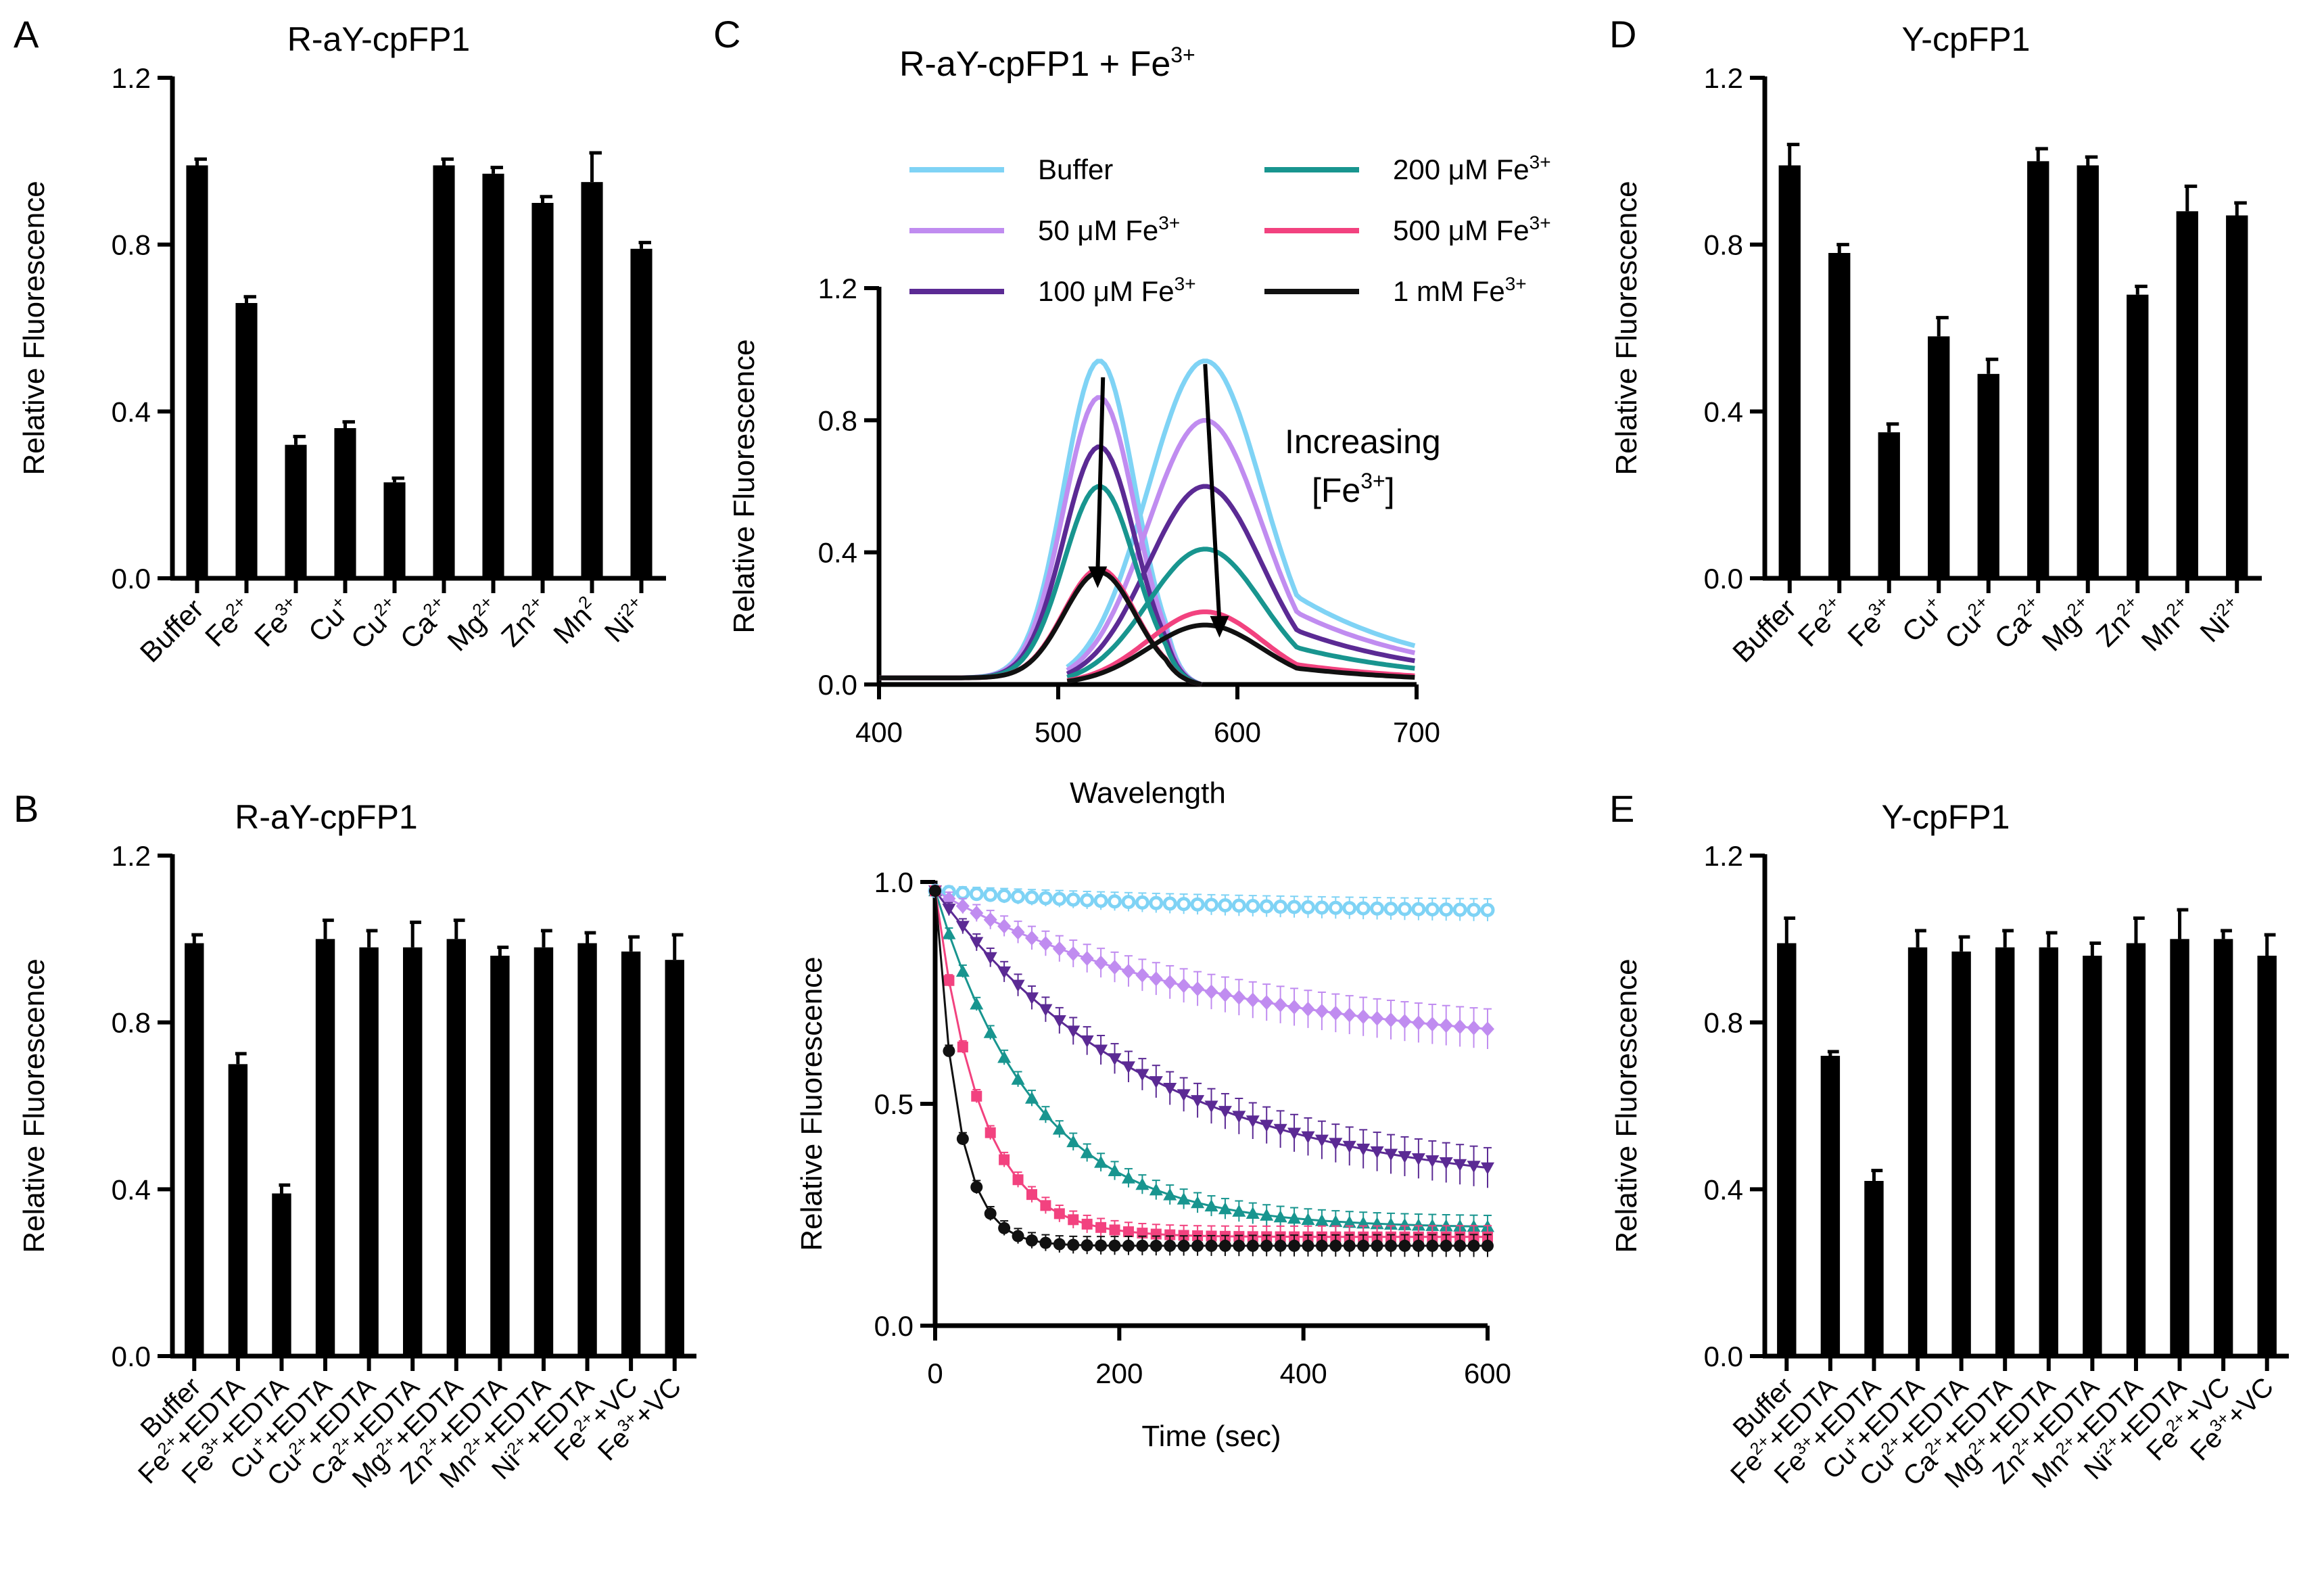 The height and width of the screenshot is (1582, 2324). I want to click on svg-text: E, so click(1621, 809).